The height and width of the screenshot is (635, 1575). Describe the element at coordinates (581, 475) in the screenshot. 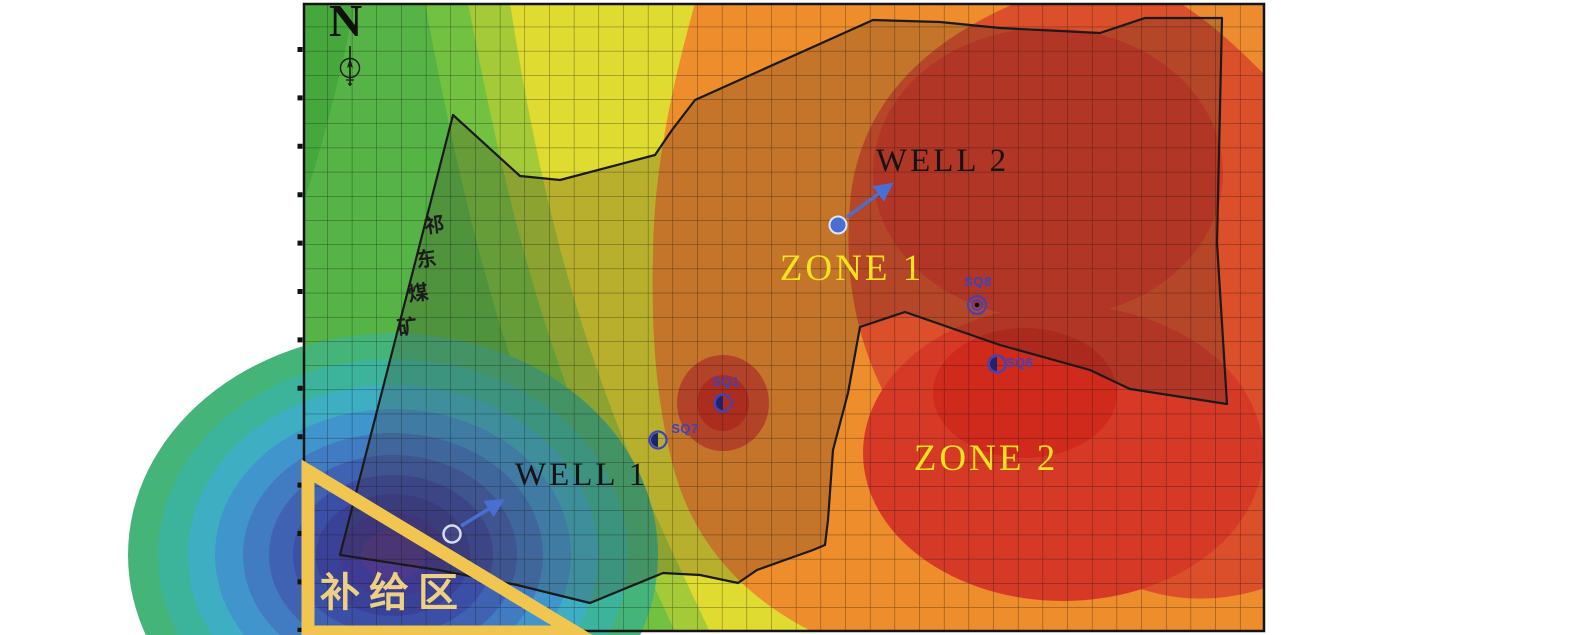

I see `well1-label: WELL 1` at that location.